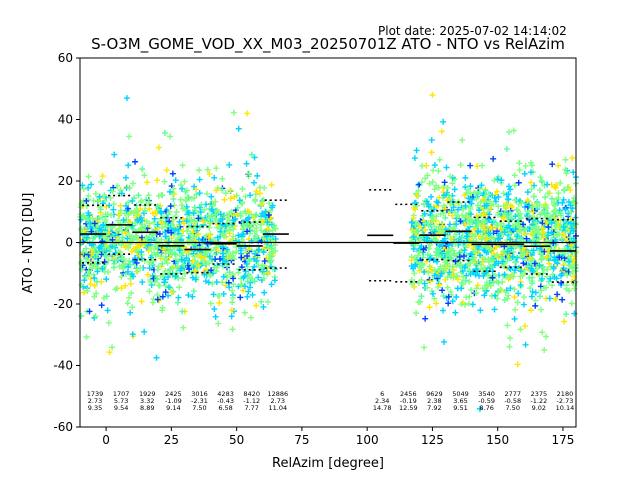  What do you see at coordinates (277, 394) in the screenshot?
I see `bin-count-label: 12886` at bounding box center [277, 394].